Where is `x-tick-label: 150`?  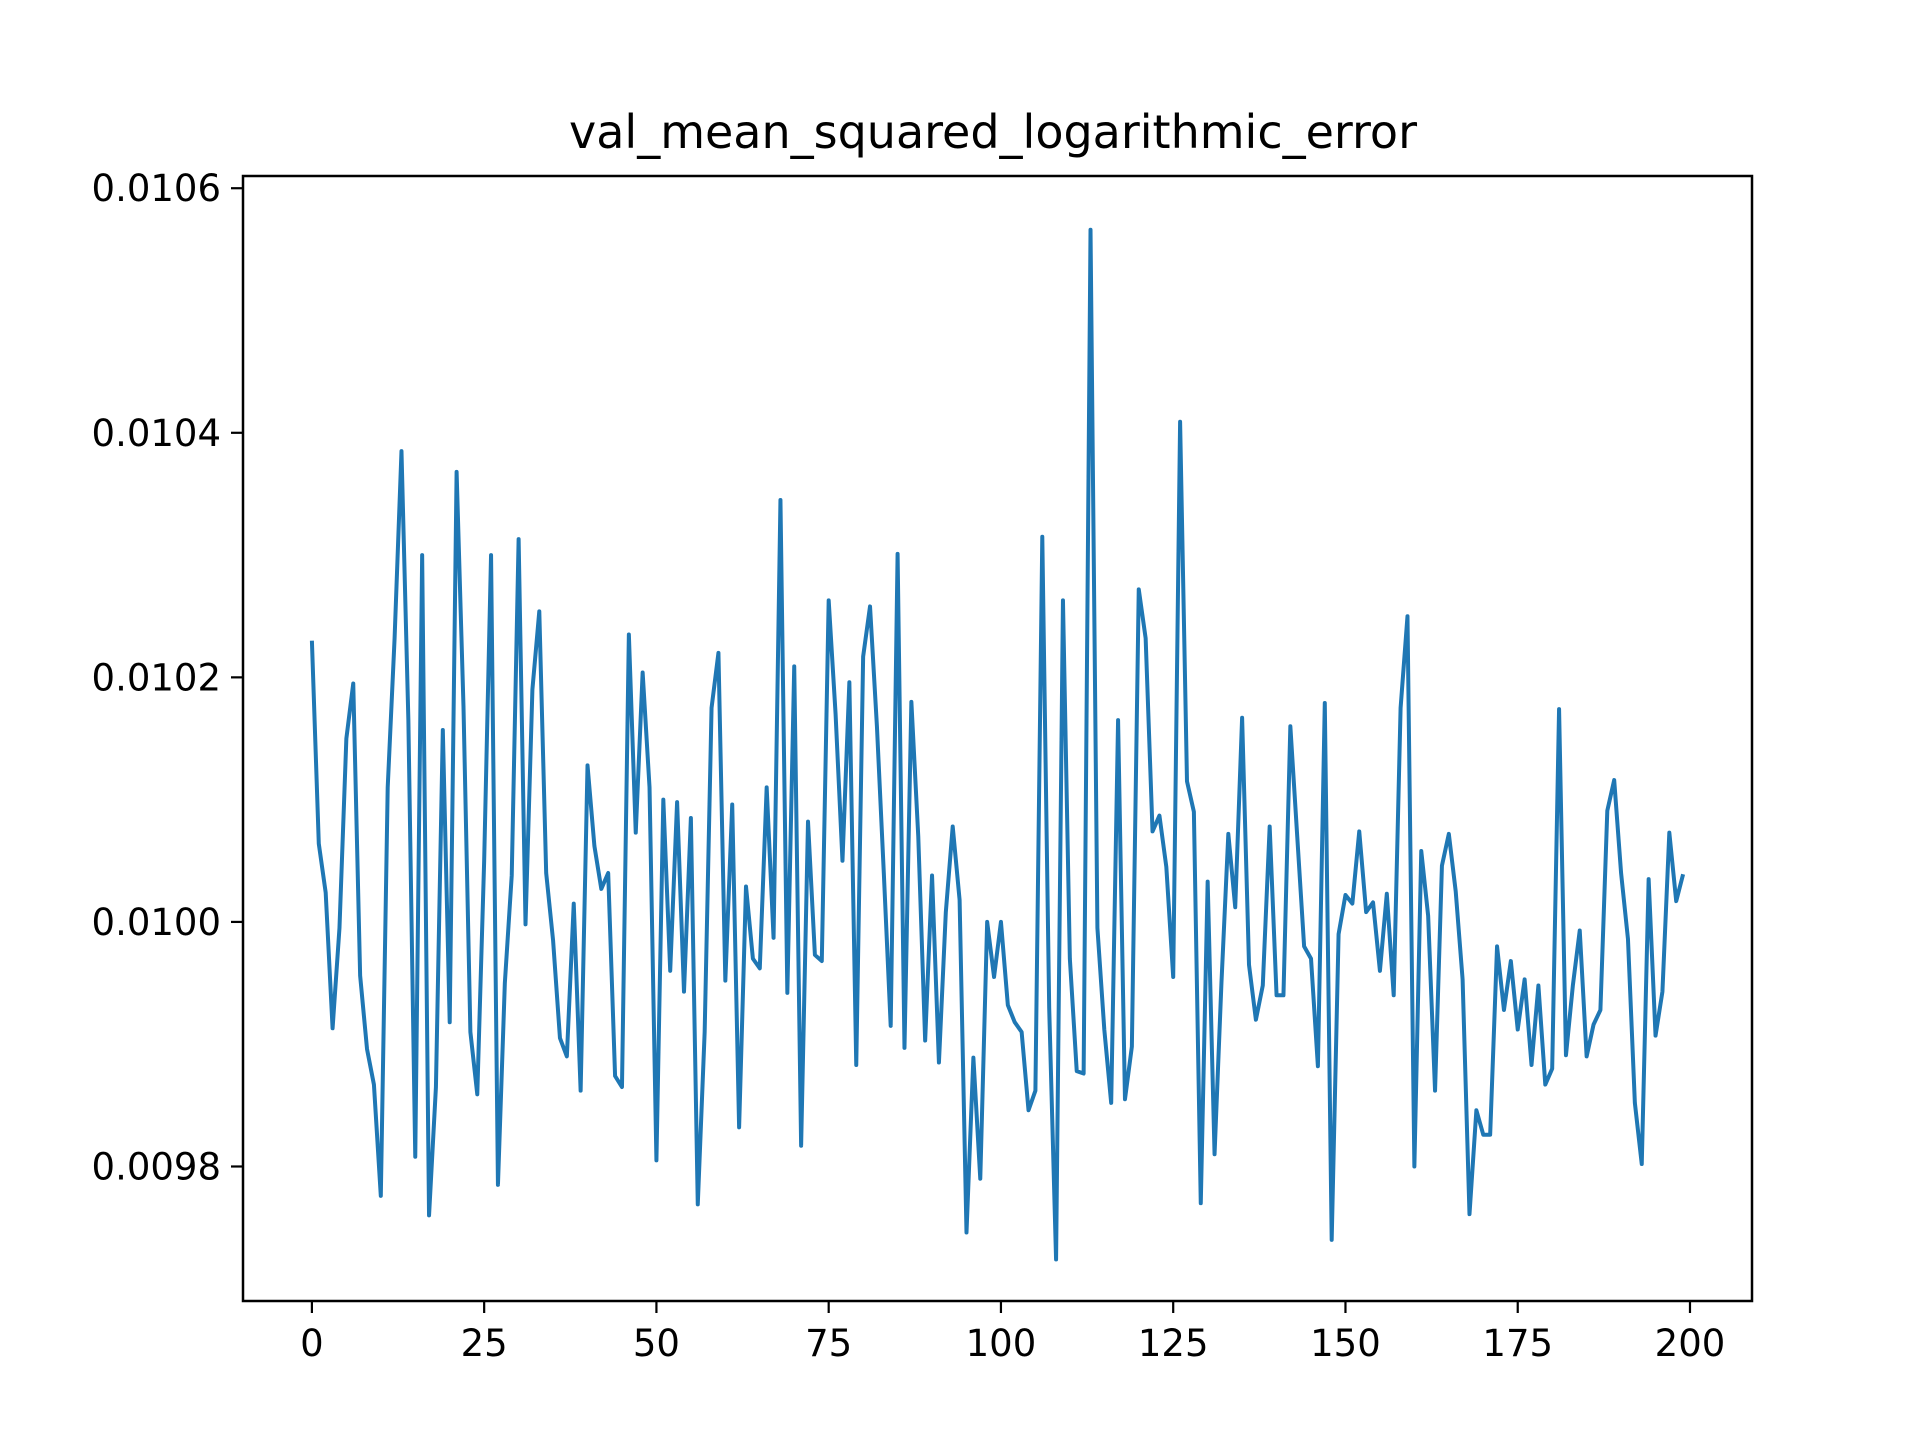
x-tick-label: 150 is located at coordinates (1345, 1343).